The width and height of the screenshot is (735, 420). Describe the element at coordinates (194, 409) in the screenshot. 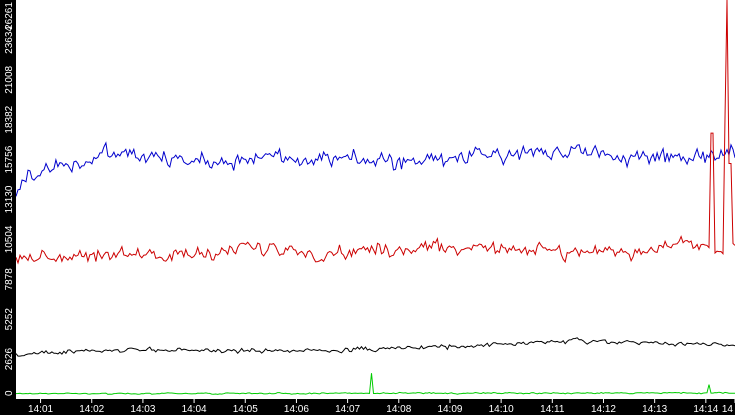

I see `x-tick-label: 14:04` at that location.